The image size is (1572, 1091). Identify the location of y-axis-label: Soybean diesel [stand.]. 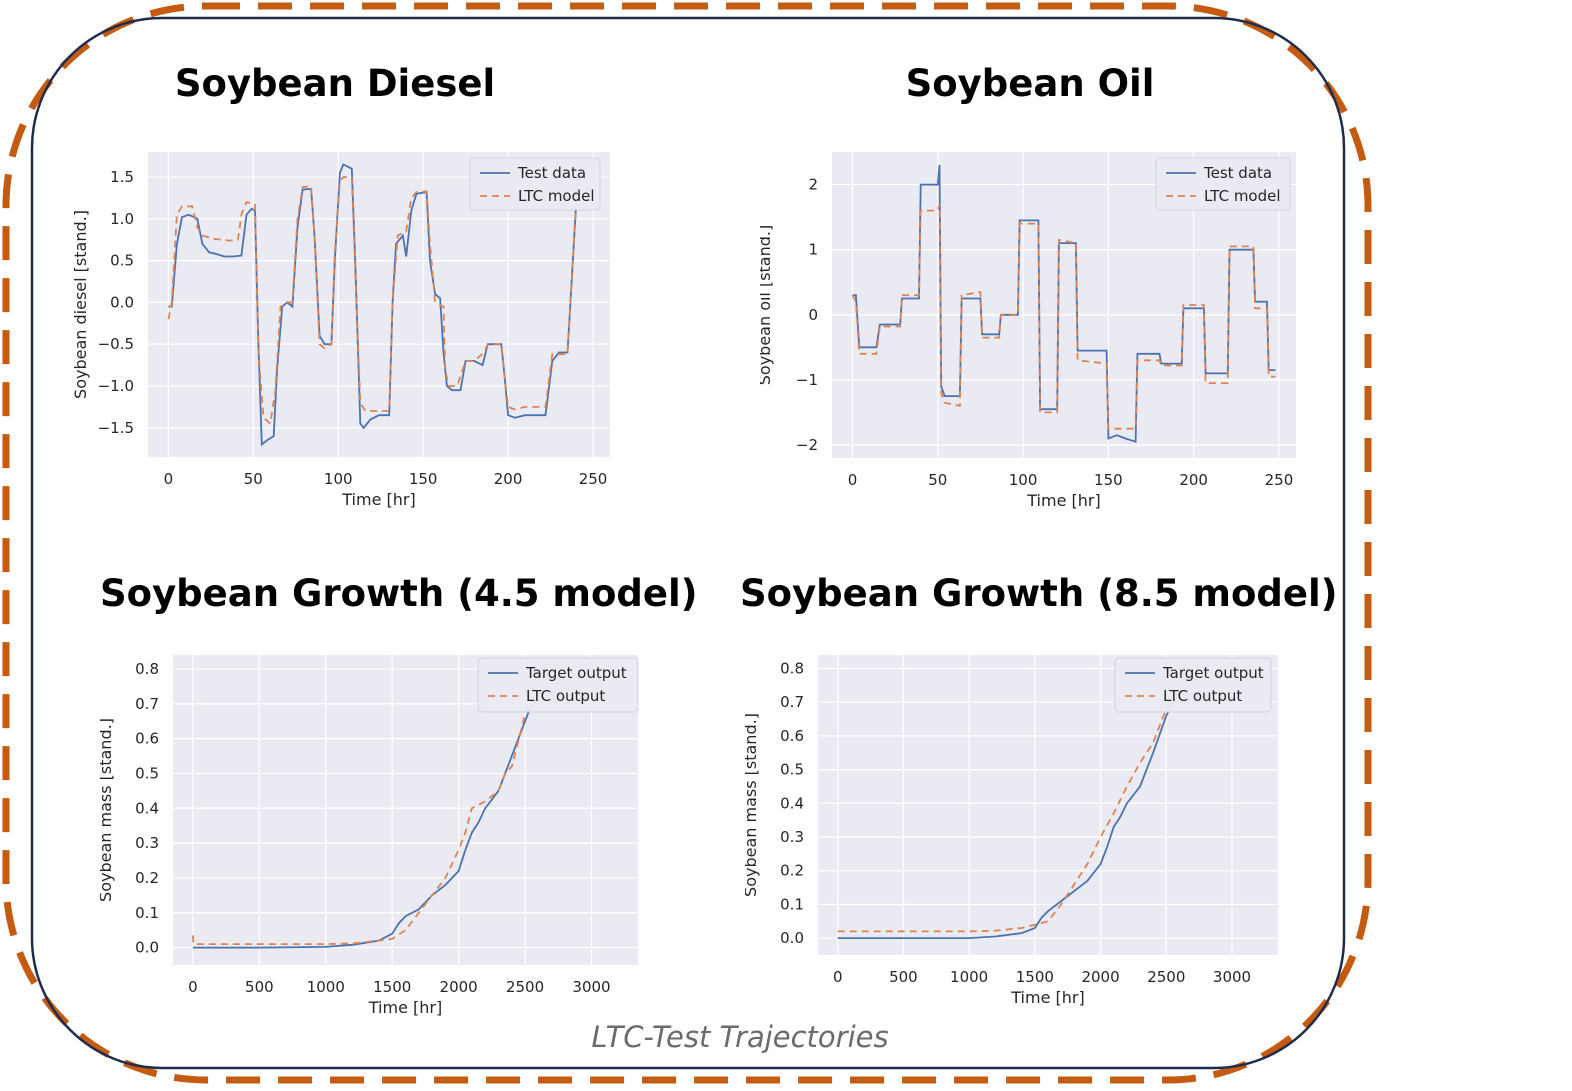
(80, 304).